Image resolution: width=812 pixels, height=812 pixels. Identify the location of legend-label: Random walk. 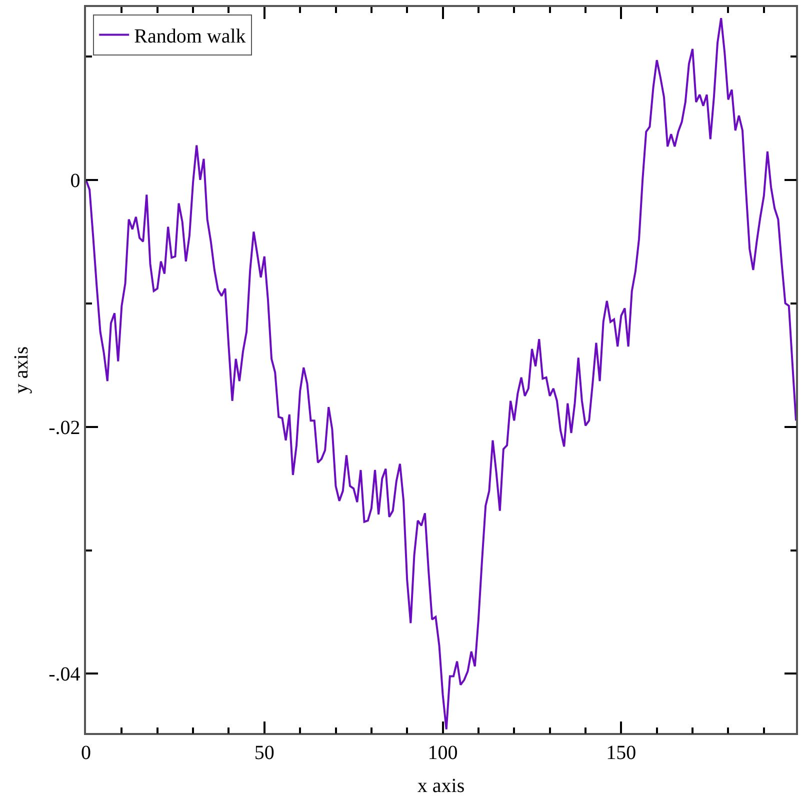
(190, 37).